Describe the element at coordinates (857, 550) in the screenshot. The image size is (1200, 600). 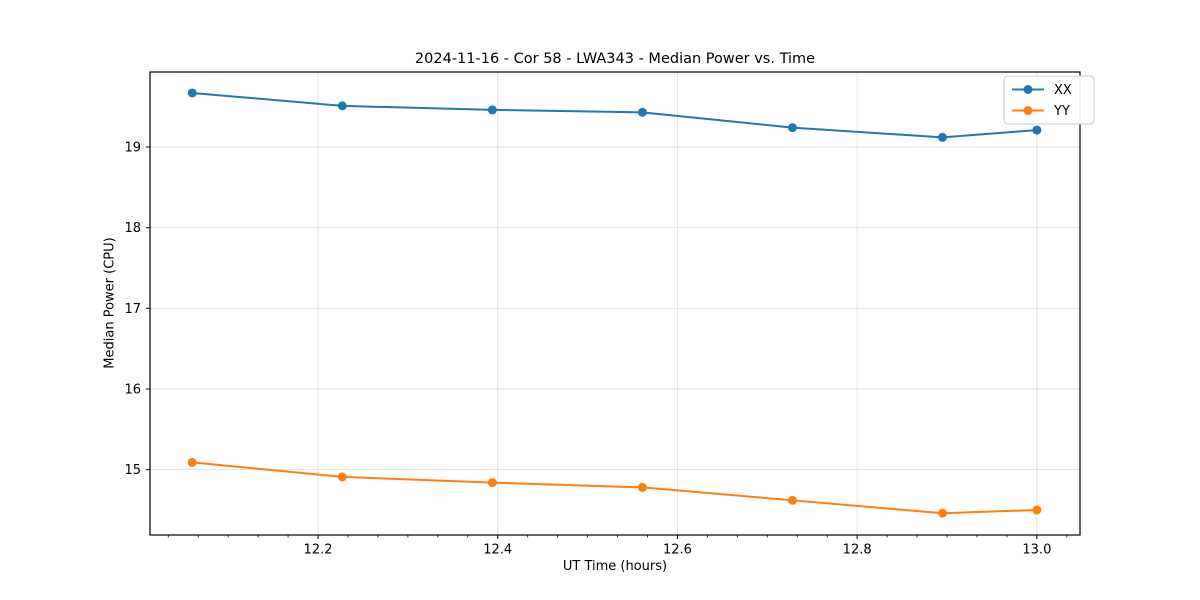
I see `x-tick-label: 12.8` at that location.